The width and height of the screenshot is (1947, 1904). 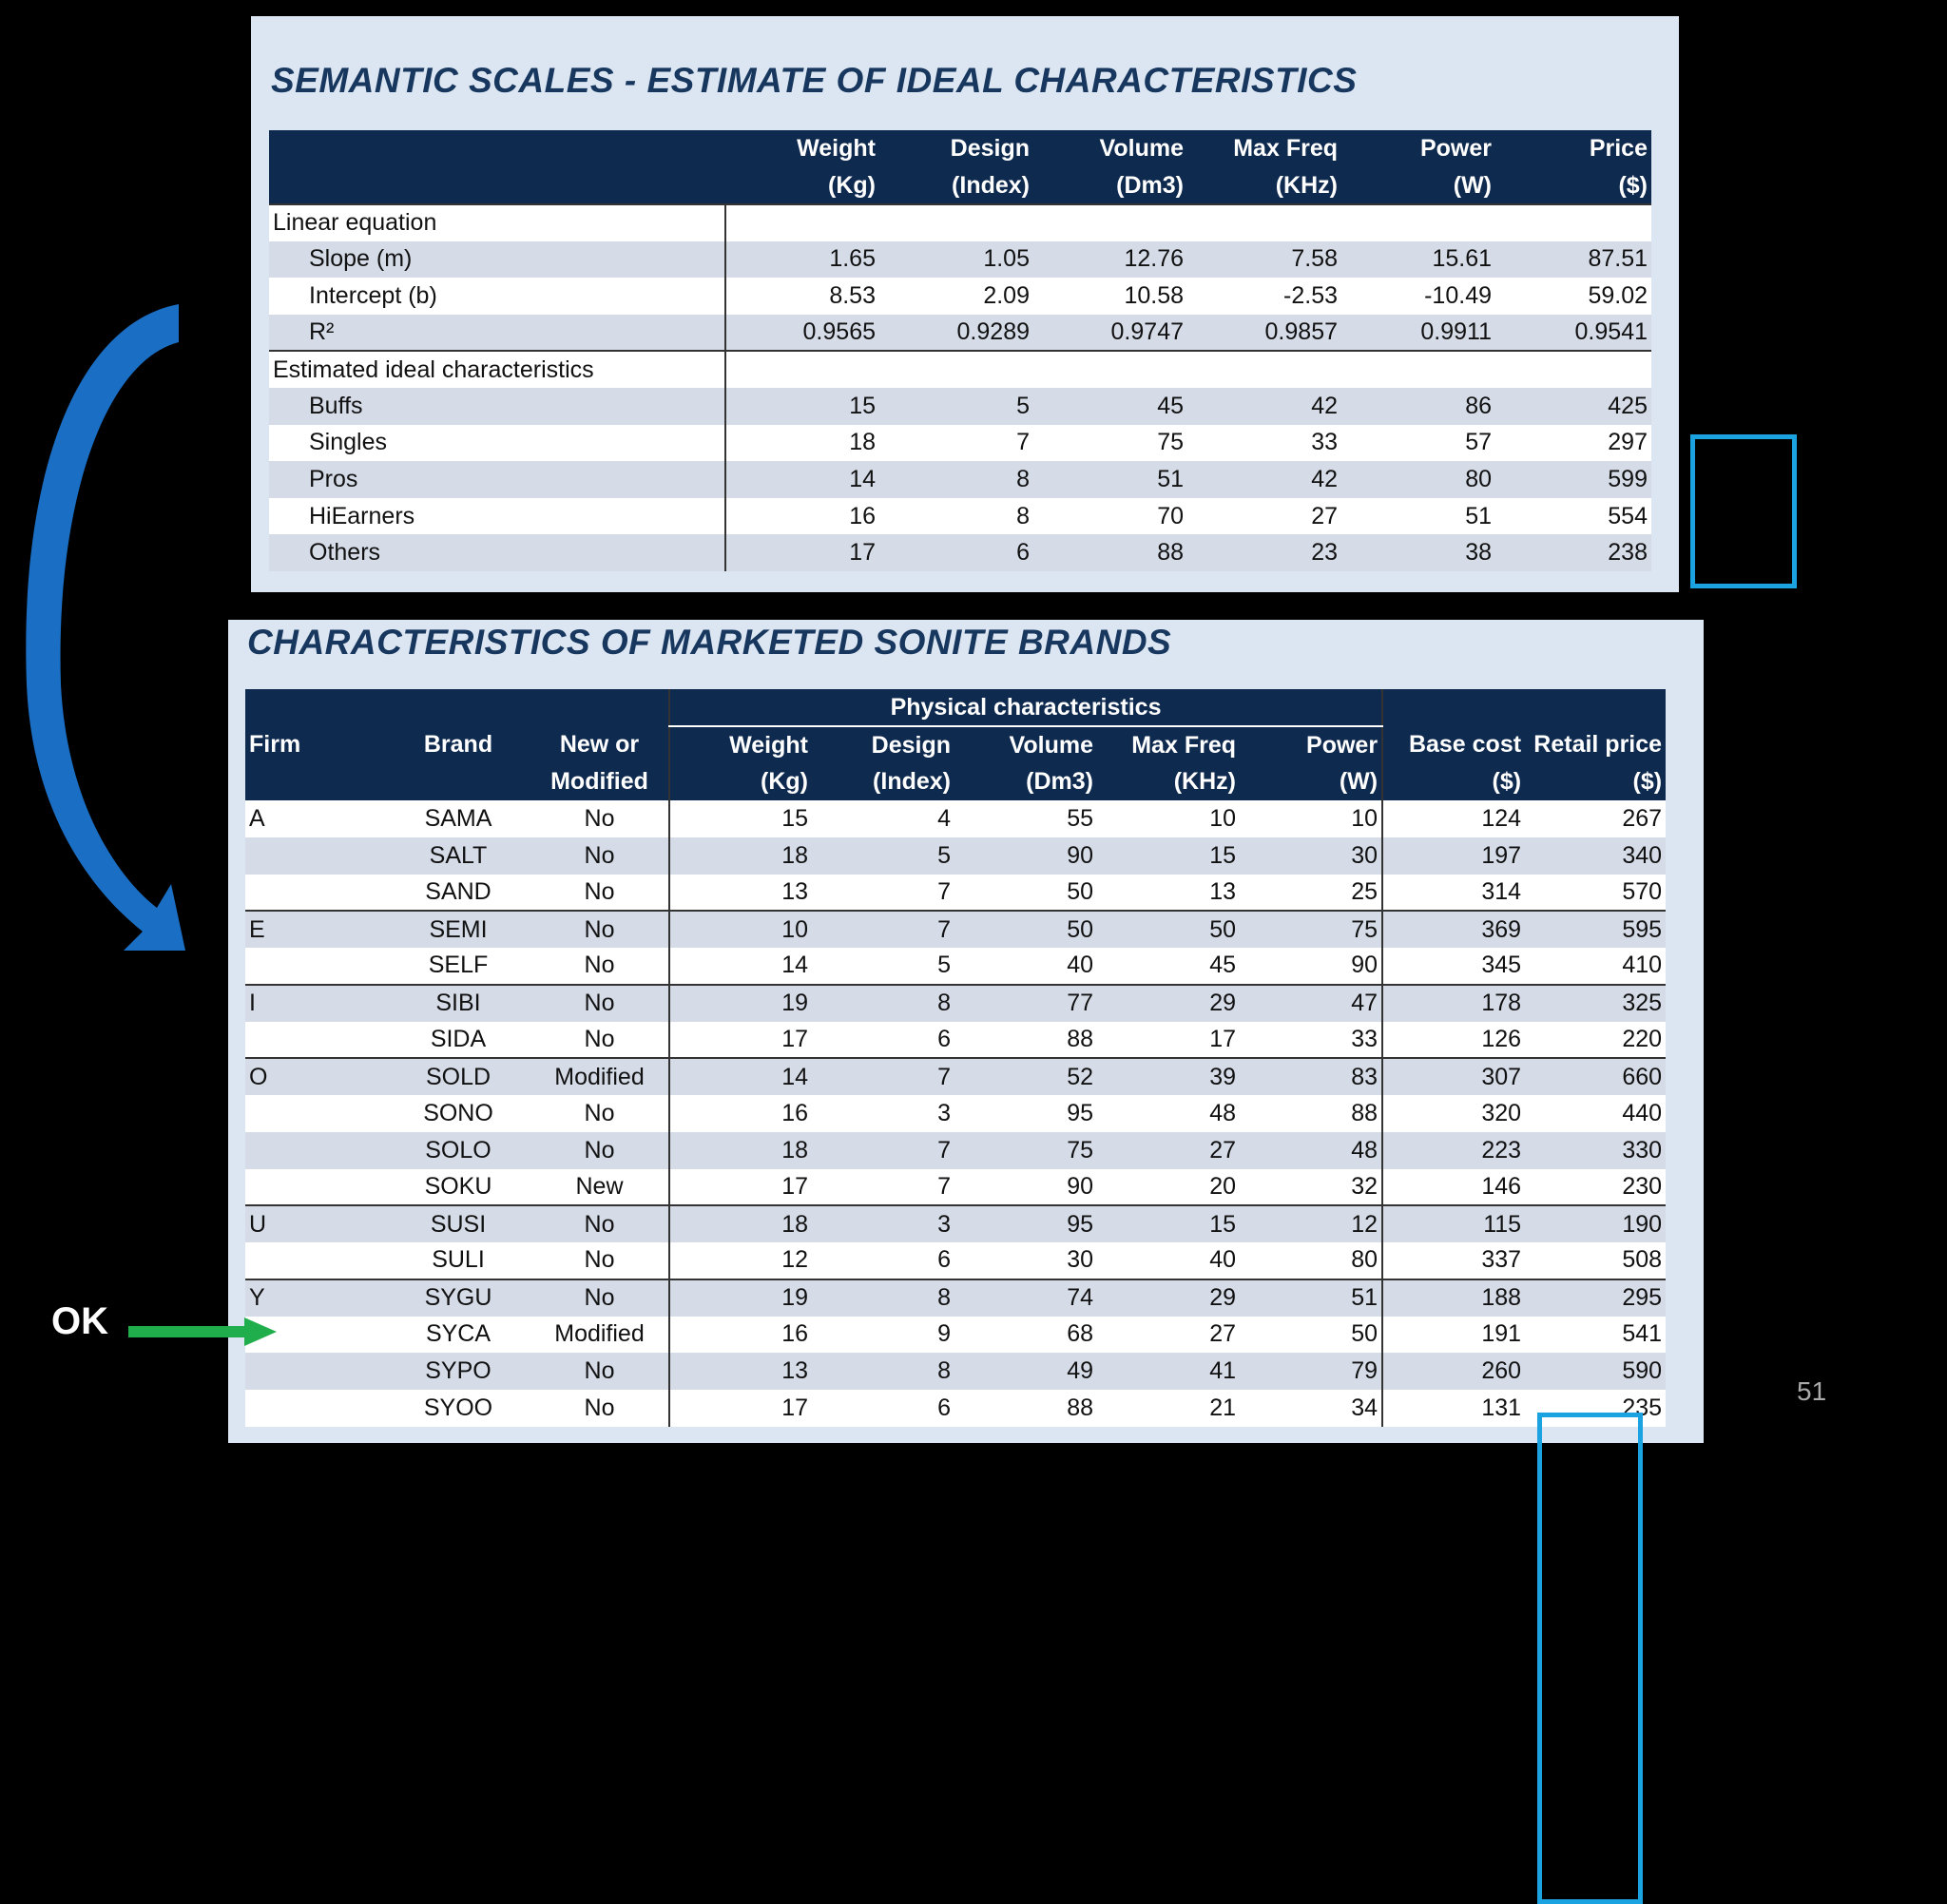 I want to click on weight-cell: 18, so click(x=740, y=1223).